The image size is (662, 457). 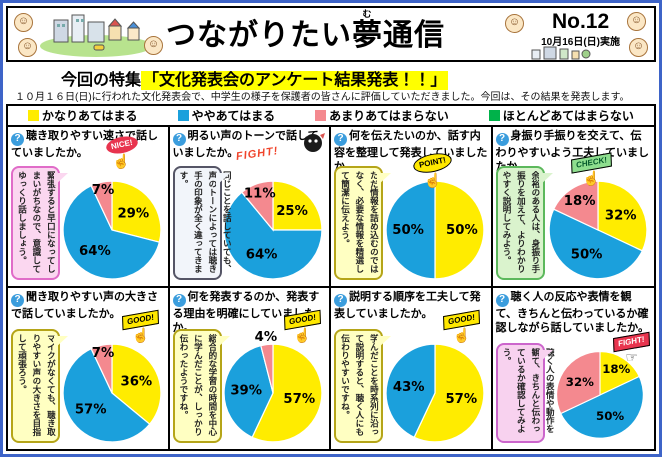 I want to click on svg-text: 39%, so click(x=246, y=391).